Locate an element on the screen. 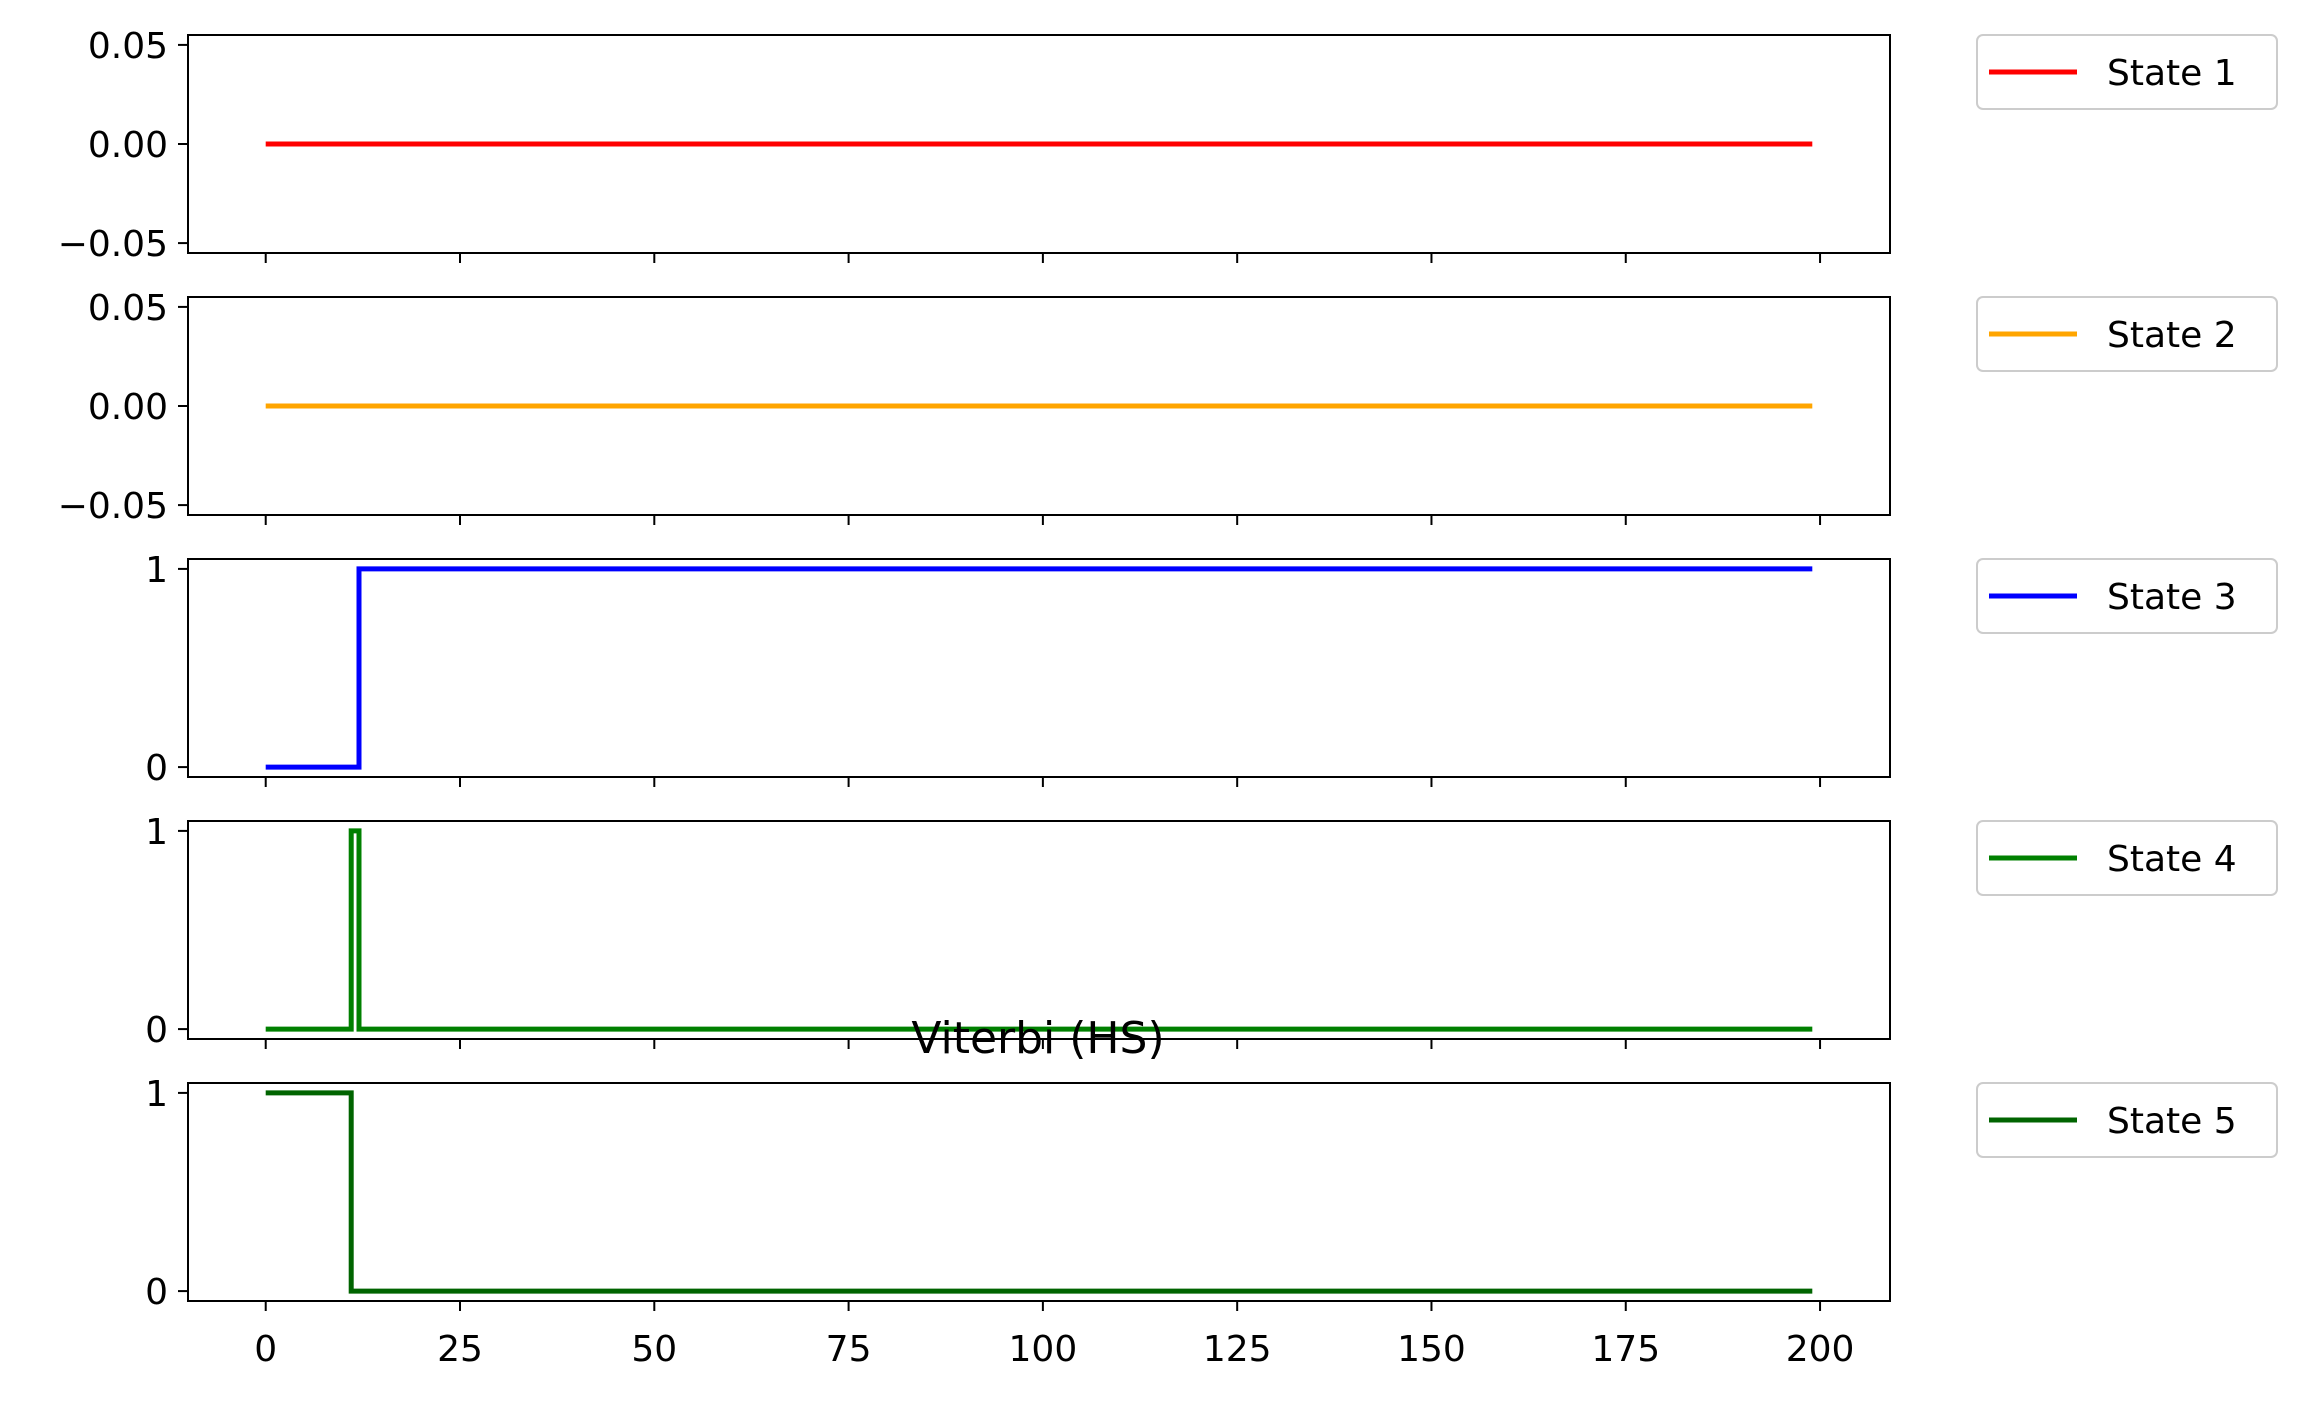 The height and width of the screenshot is (1402, 2303). legend-label: State 1 is located at coordinates (2172, 73).